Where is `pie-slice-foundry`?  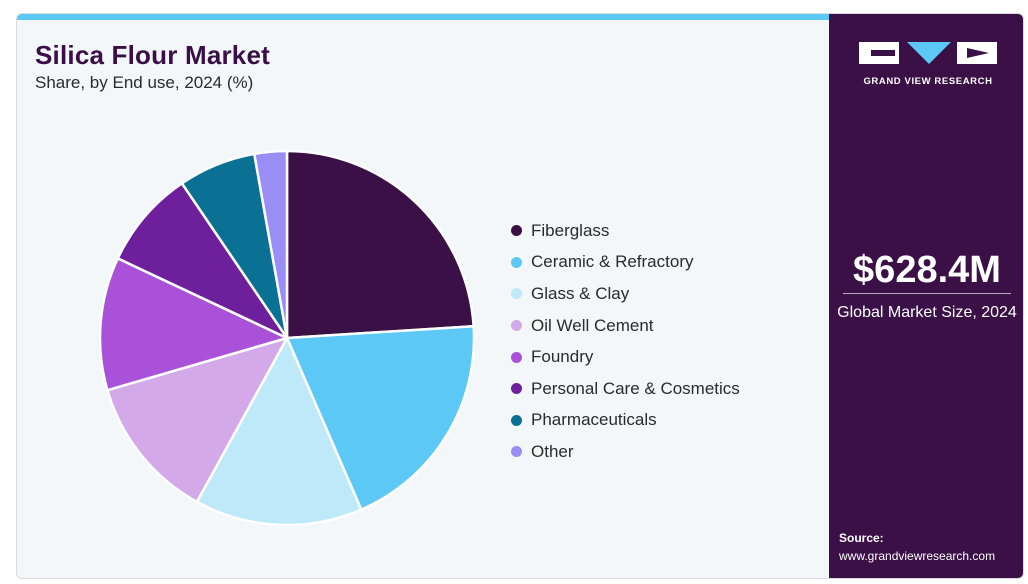 pie-slice-foundry is located at coordinates (193, 324).